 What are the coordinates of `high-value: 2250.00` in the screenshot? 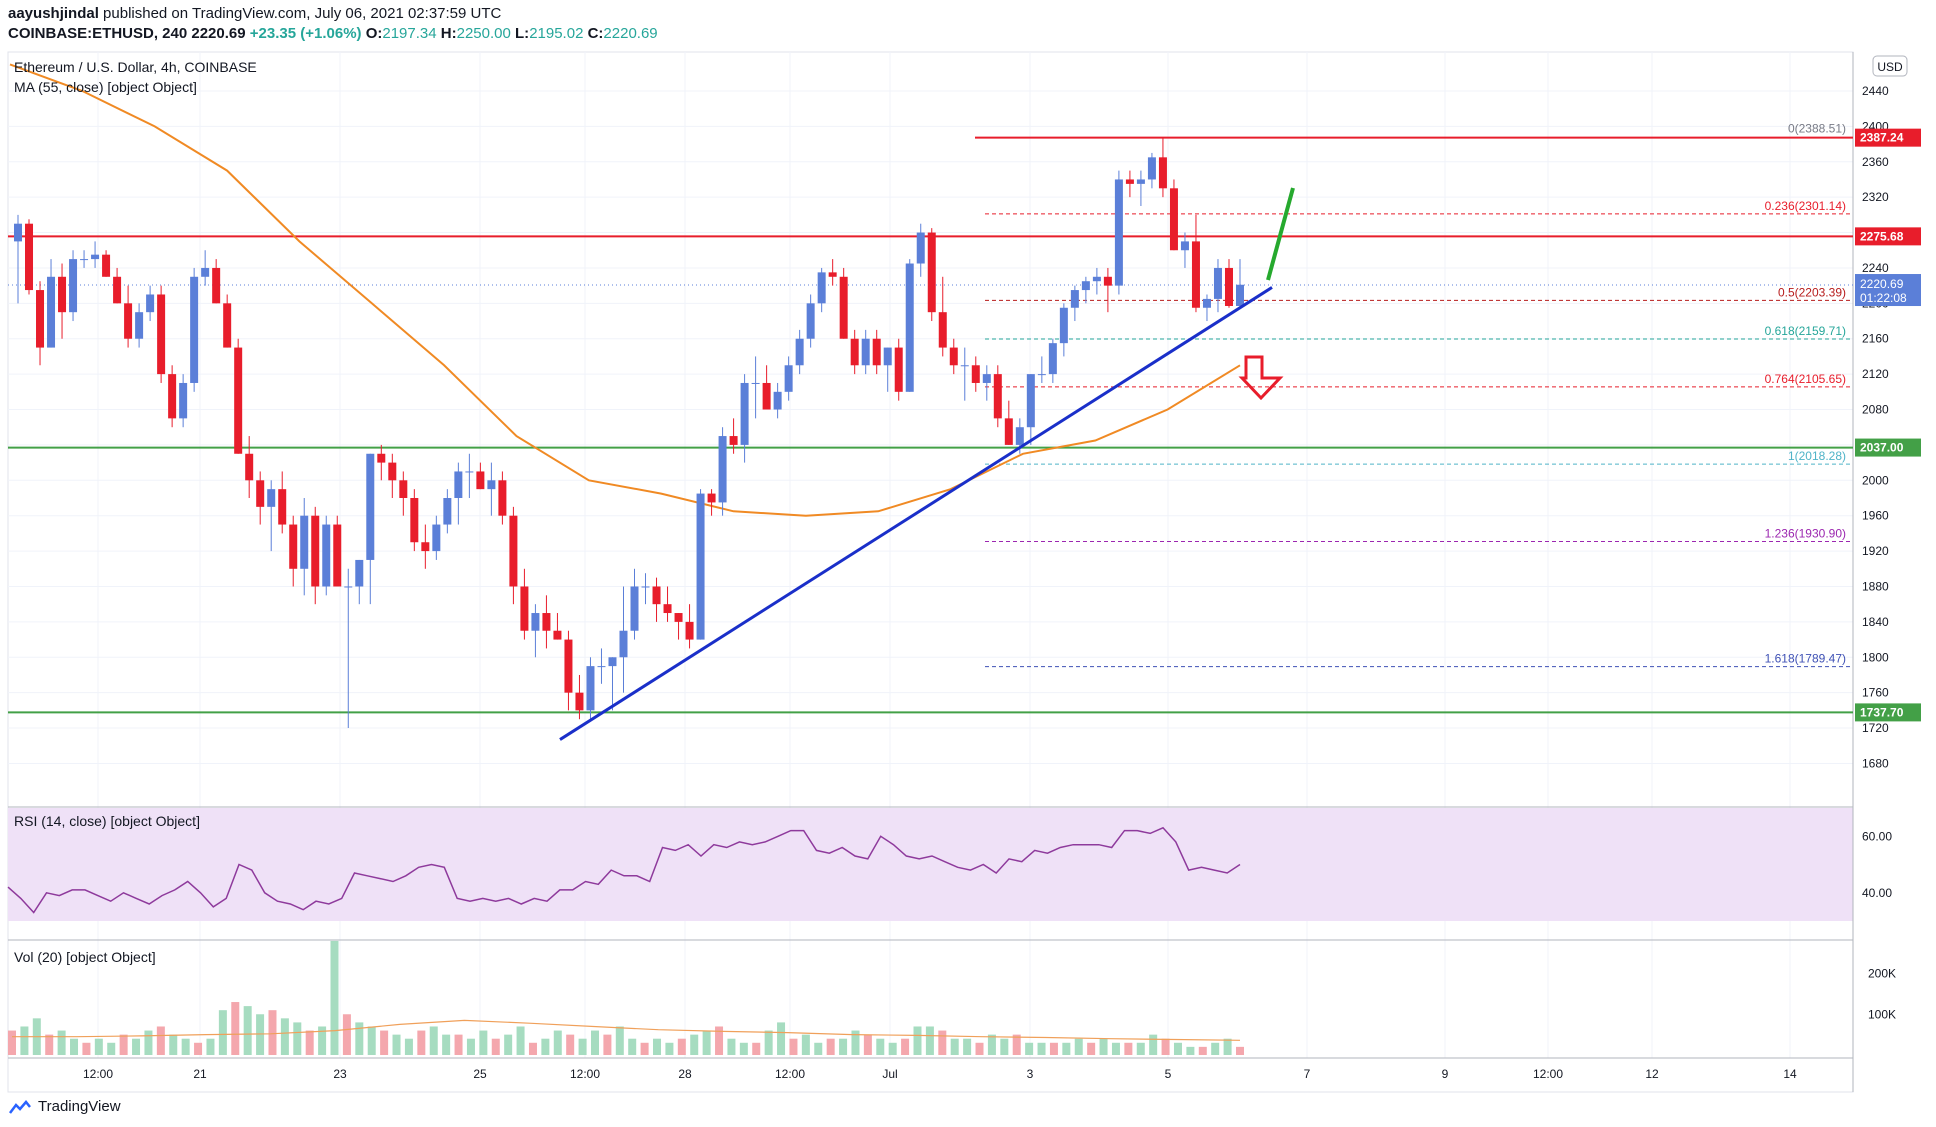 It's located at (483, 33).